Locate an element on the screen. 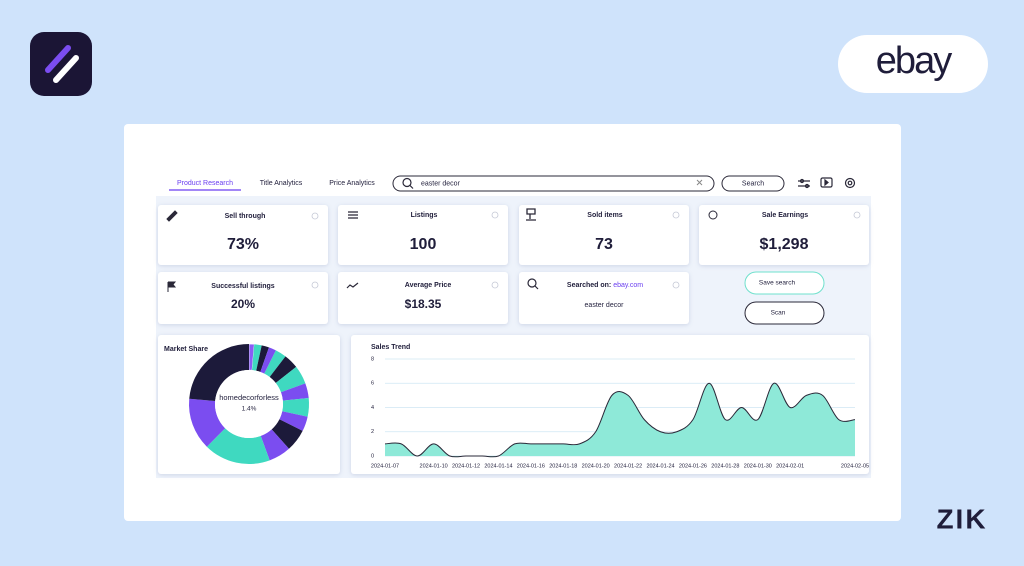 The width and height of the screenshot is (1024, 566). y-tick-label: 2 is located at coordinates (372, 432).